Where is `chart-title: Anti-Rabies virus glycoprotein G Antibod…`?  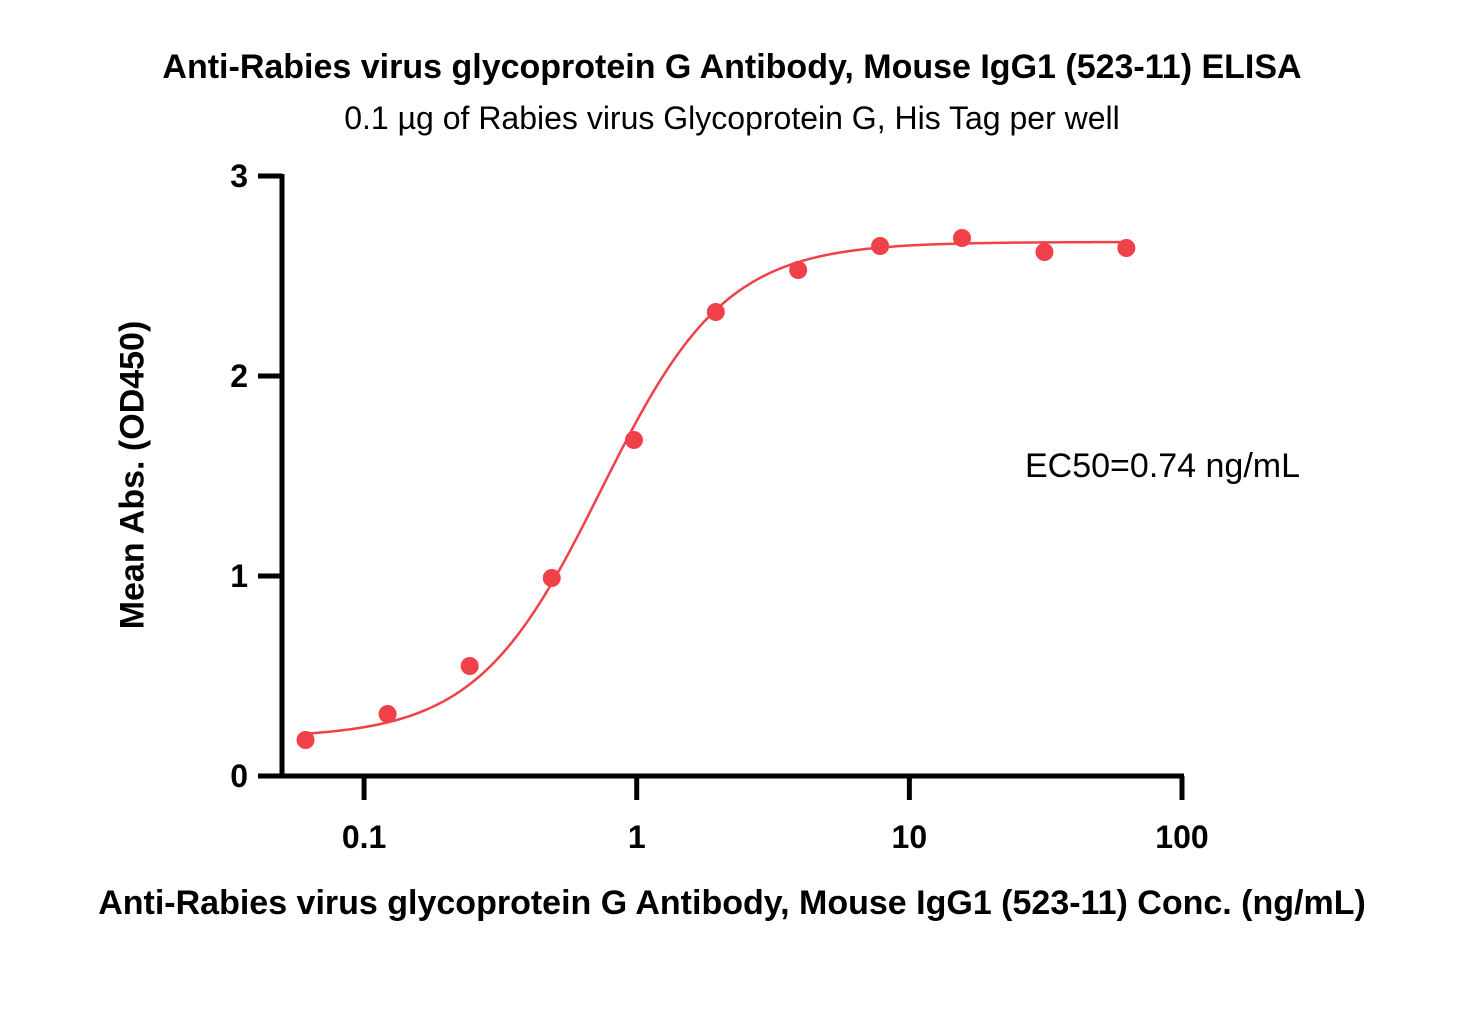 chart-title: Anti-Rabies virus glycoprotein G Antibod… is located at coordinates (732, 67).